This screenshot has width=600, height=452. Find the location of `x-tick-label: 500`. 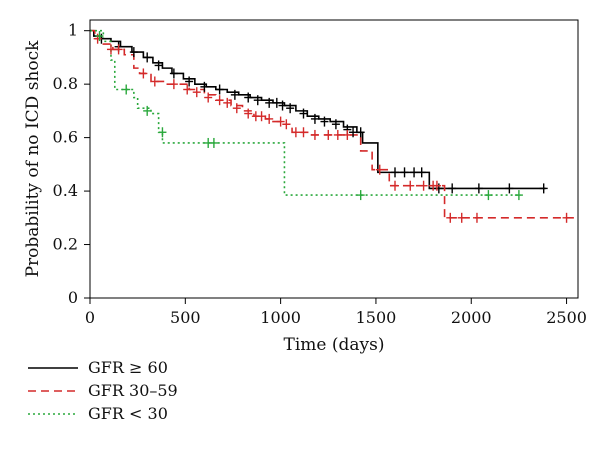

x-tick-label: 500 is located at coordinates (185, 317).